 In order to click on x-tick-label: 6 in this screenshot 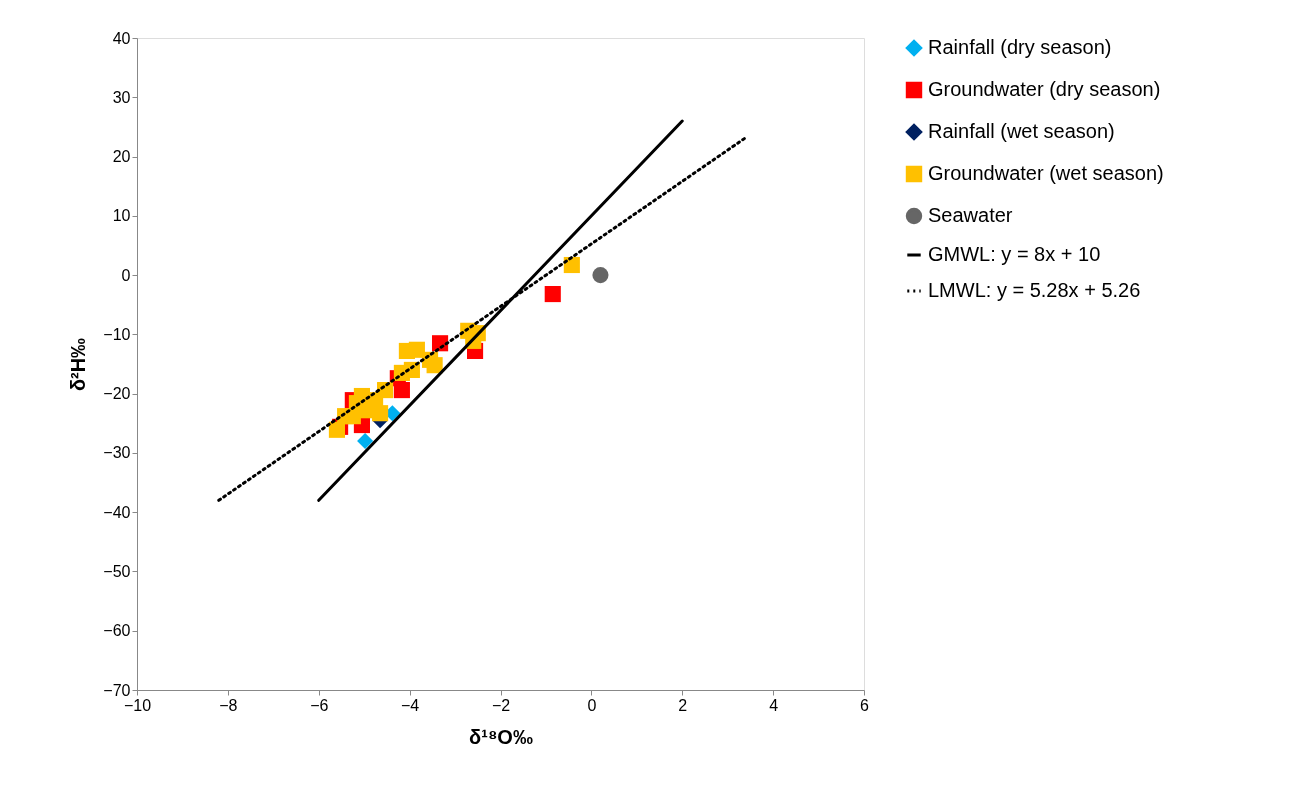, I will do `click(865, 705)`.